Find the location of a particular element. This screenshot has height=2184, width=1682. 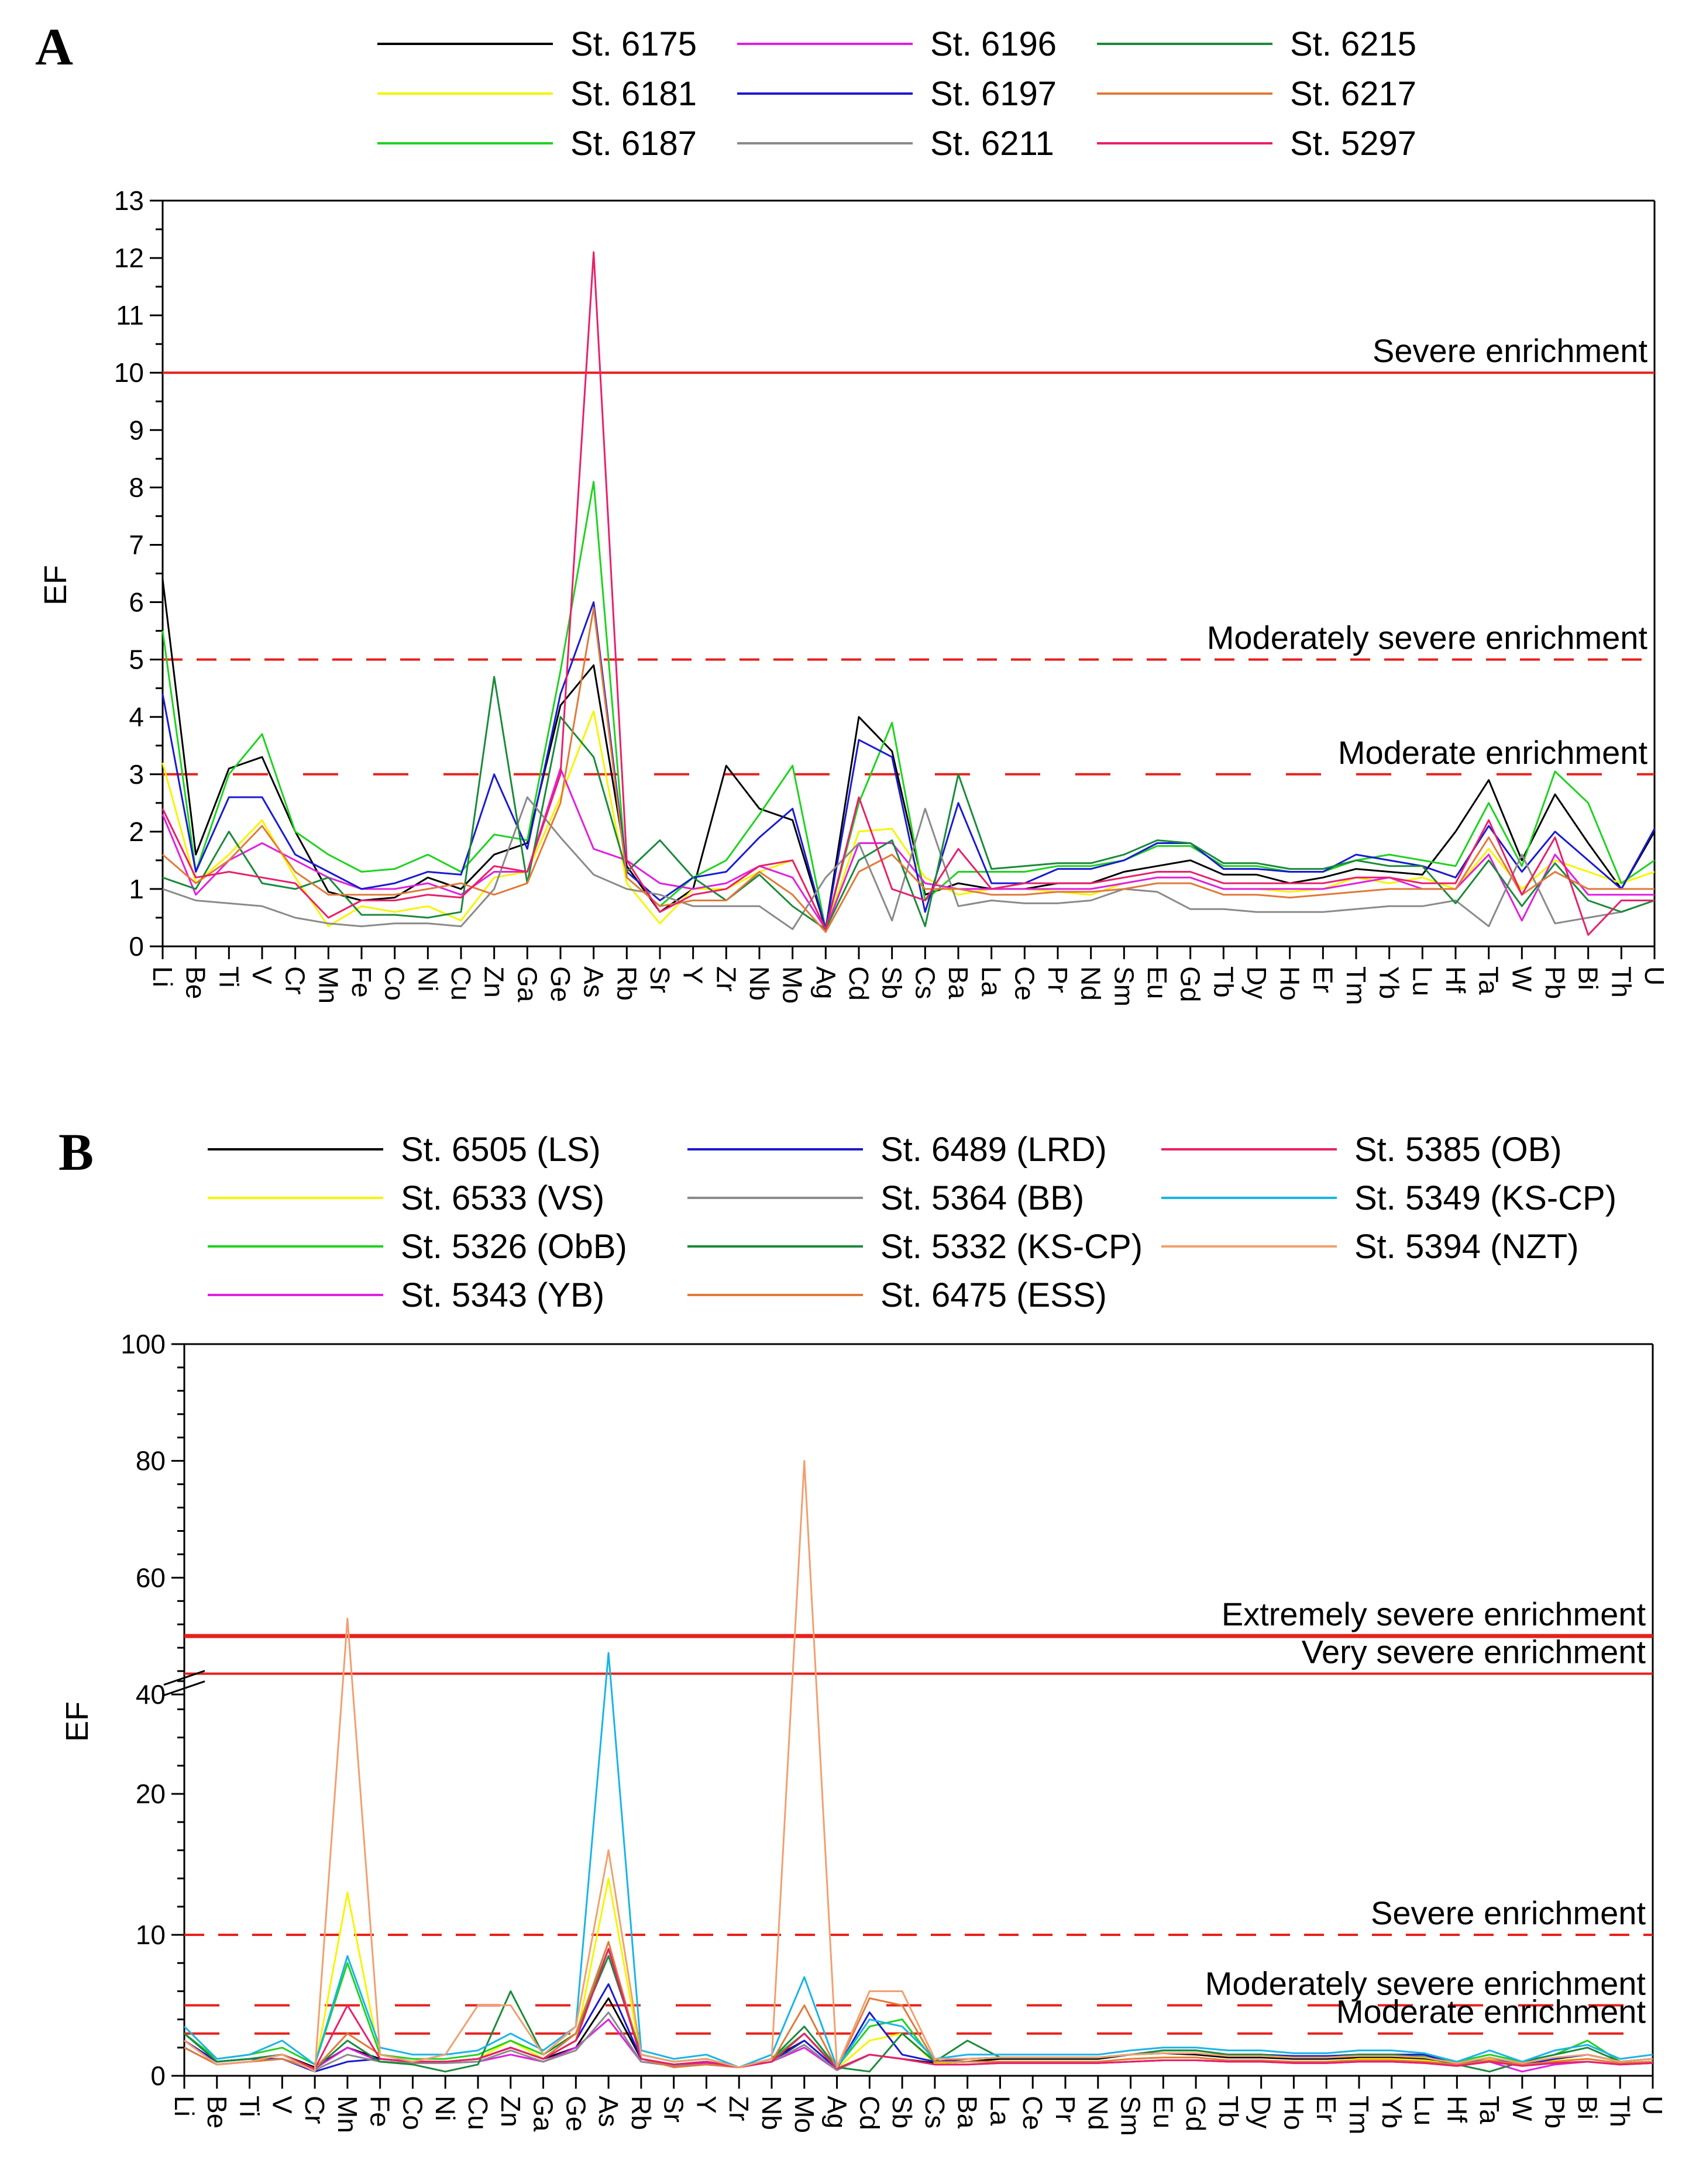

x-tick-label: Tm is located at coordinates (1359, 2115).